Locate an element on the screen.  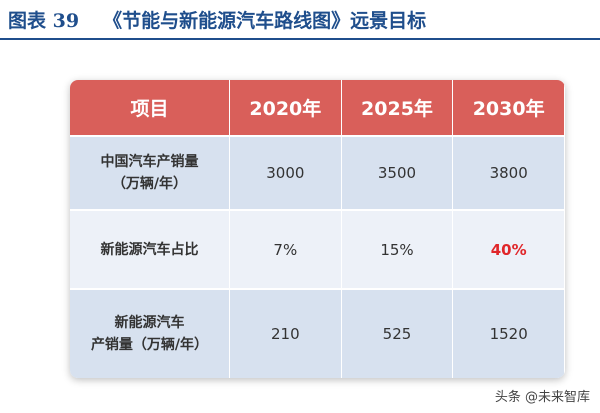
header-row: 项目 2020年 2025年 2030年 is located at coordinates (317, 107).